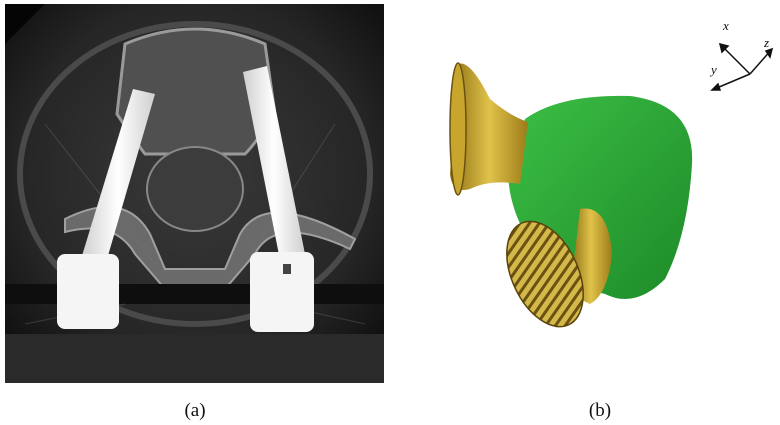  What do you see at coordinates (726, 25) in the screenshot?
I see `axis-x-label: x` at bounding box center [726, 25].